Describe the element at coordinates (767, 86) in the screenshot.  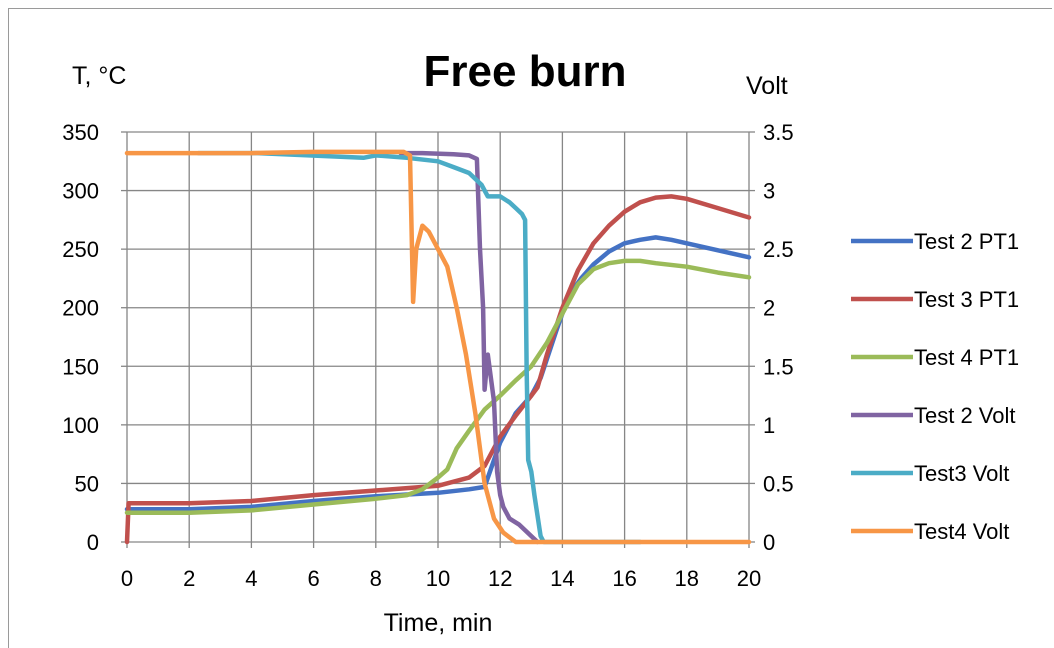
I see `y2-axis-title: Volt` at that location.